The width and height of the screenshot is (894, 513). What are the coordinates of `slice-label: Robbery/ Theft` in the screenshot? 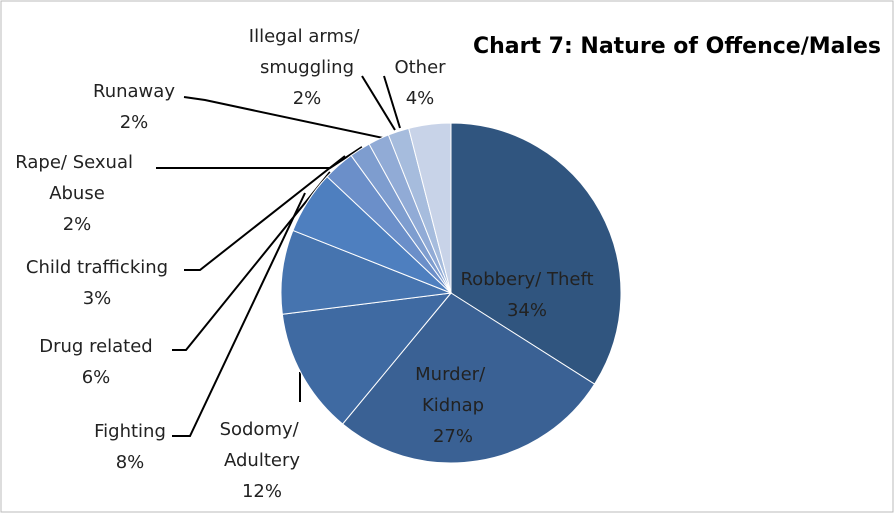 It's located at (526, 279).